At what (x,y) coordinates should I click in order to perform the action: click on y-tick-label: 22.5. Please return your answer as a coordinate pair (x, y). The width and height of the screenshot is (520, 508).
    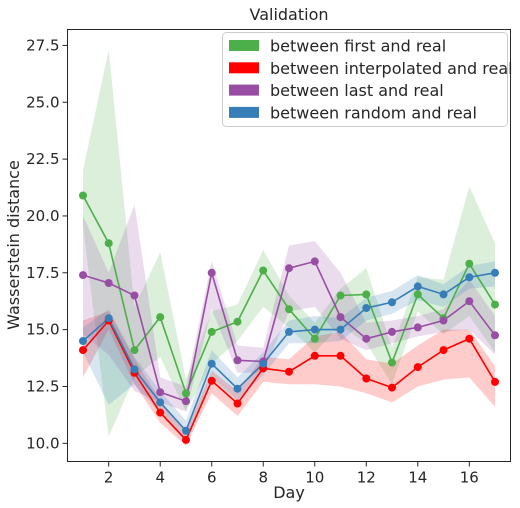
    Looking at the image, I should click on (42, 159).